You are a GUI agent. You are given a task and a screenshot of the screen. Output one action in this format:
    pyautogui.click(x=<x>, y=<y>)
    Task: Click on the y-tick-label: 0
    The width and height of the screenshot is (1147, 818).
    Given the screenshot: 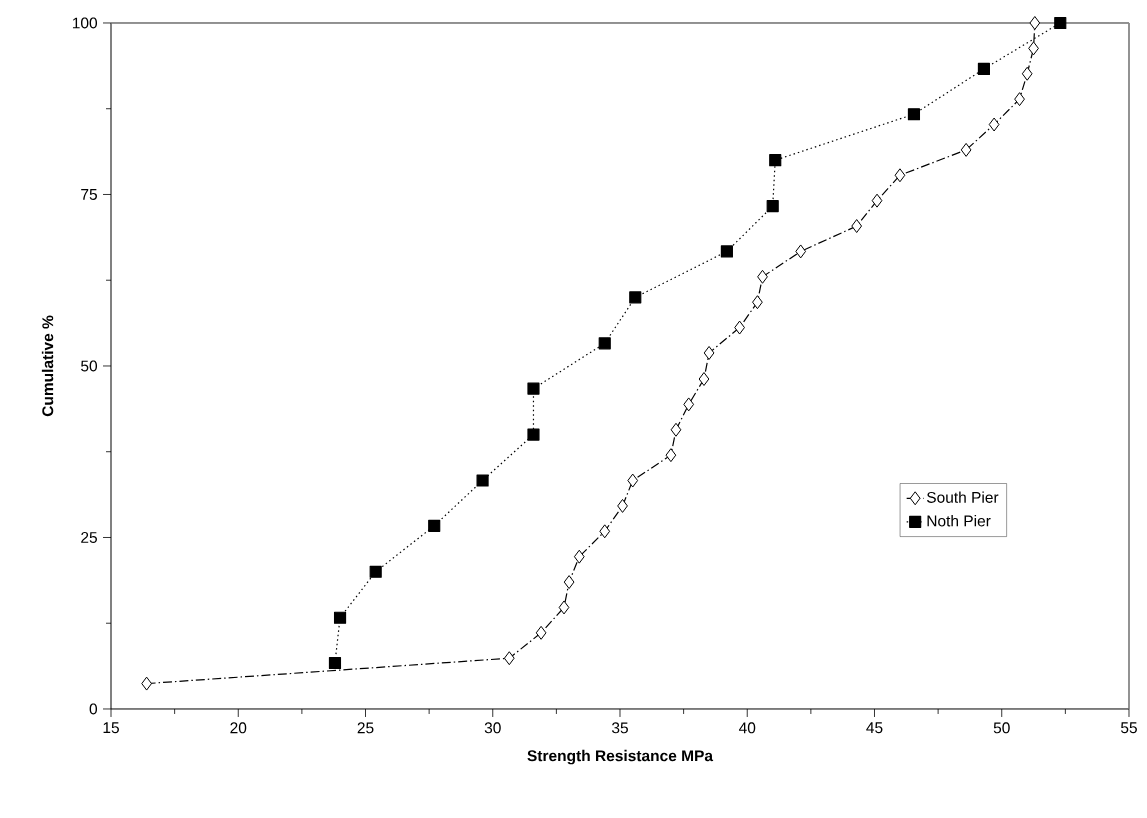 What is the action you would take?
    pyautogui.click(x=93, y=709)
    